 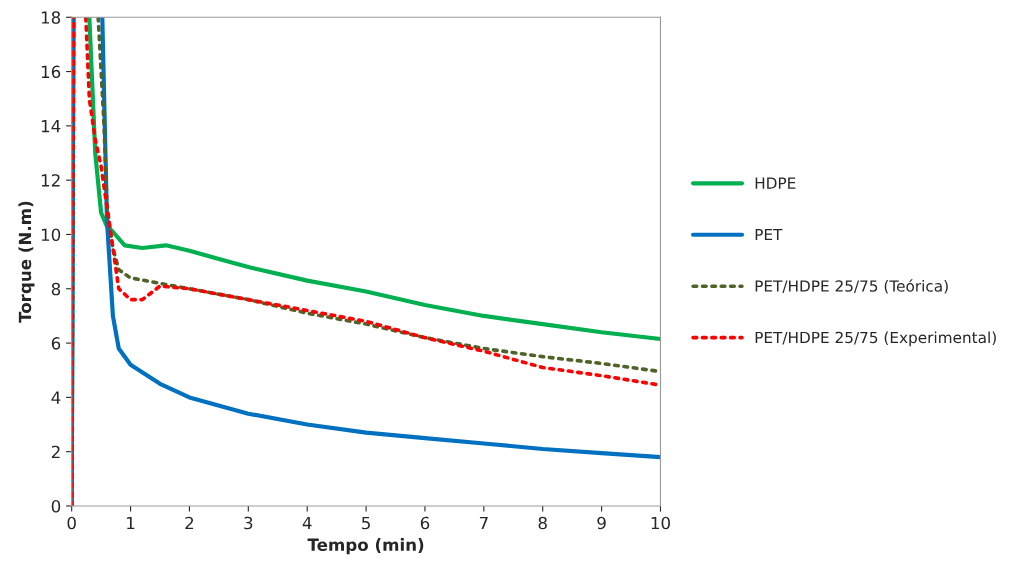 What do you see at coordinates (56, 289) in the screenshot?
I see `y-tick-label: 8` at bounding box center [56, 289].